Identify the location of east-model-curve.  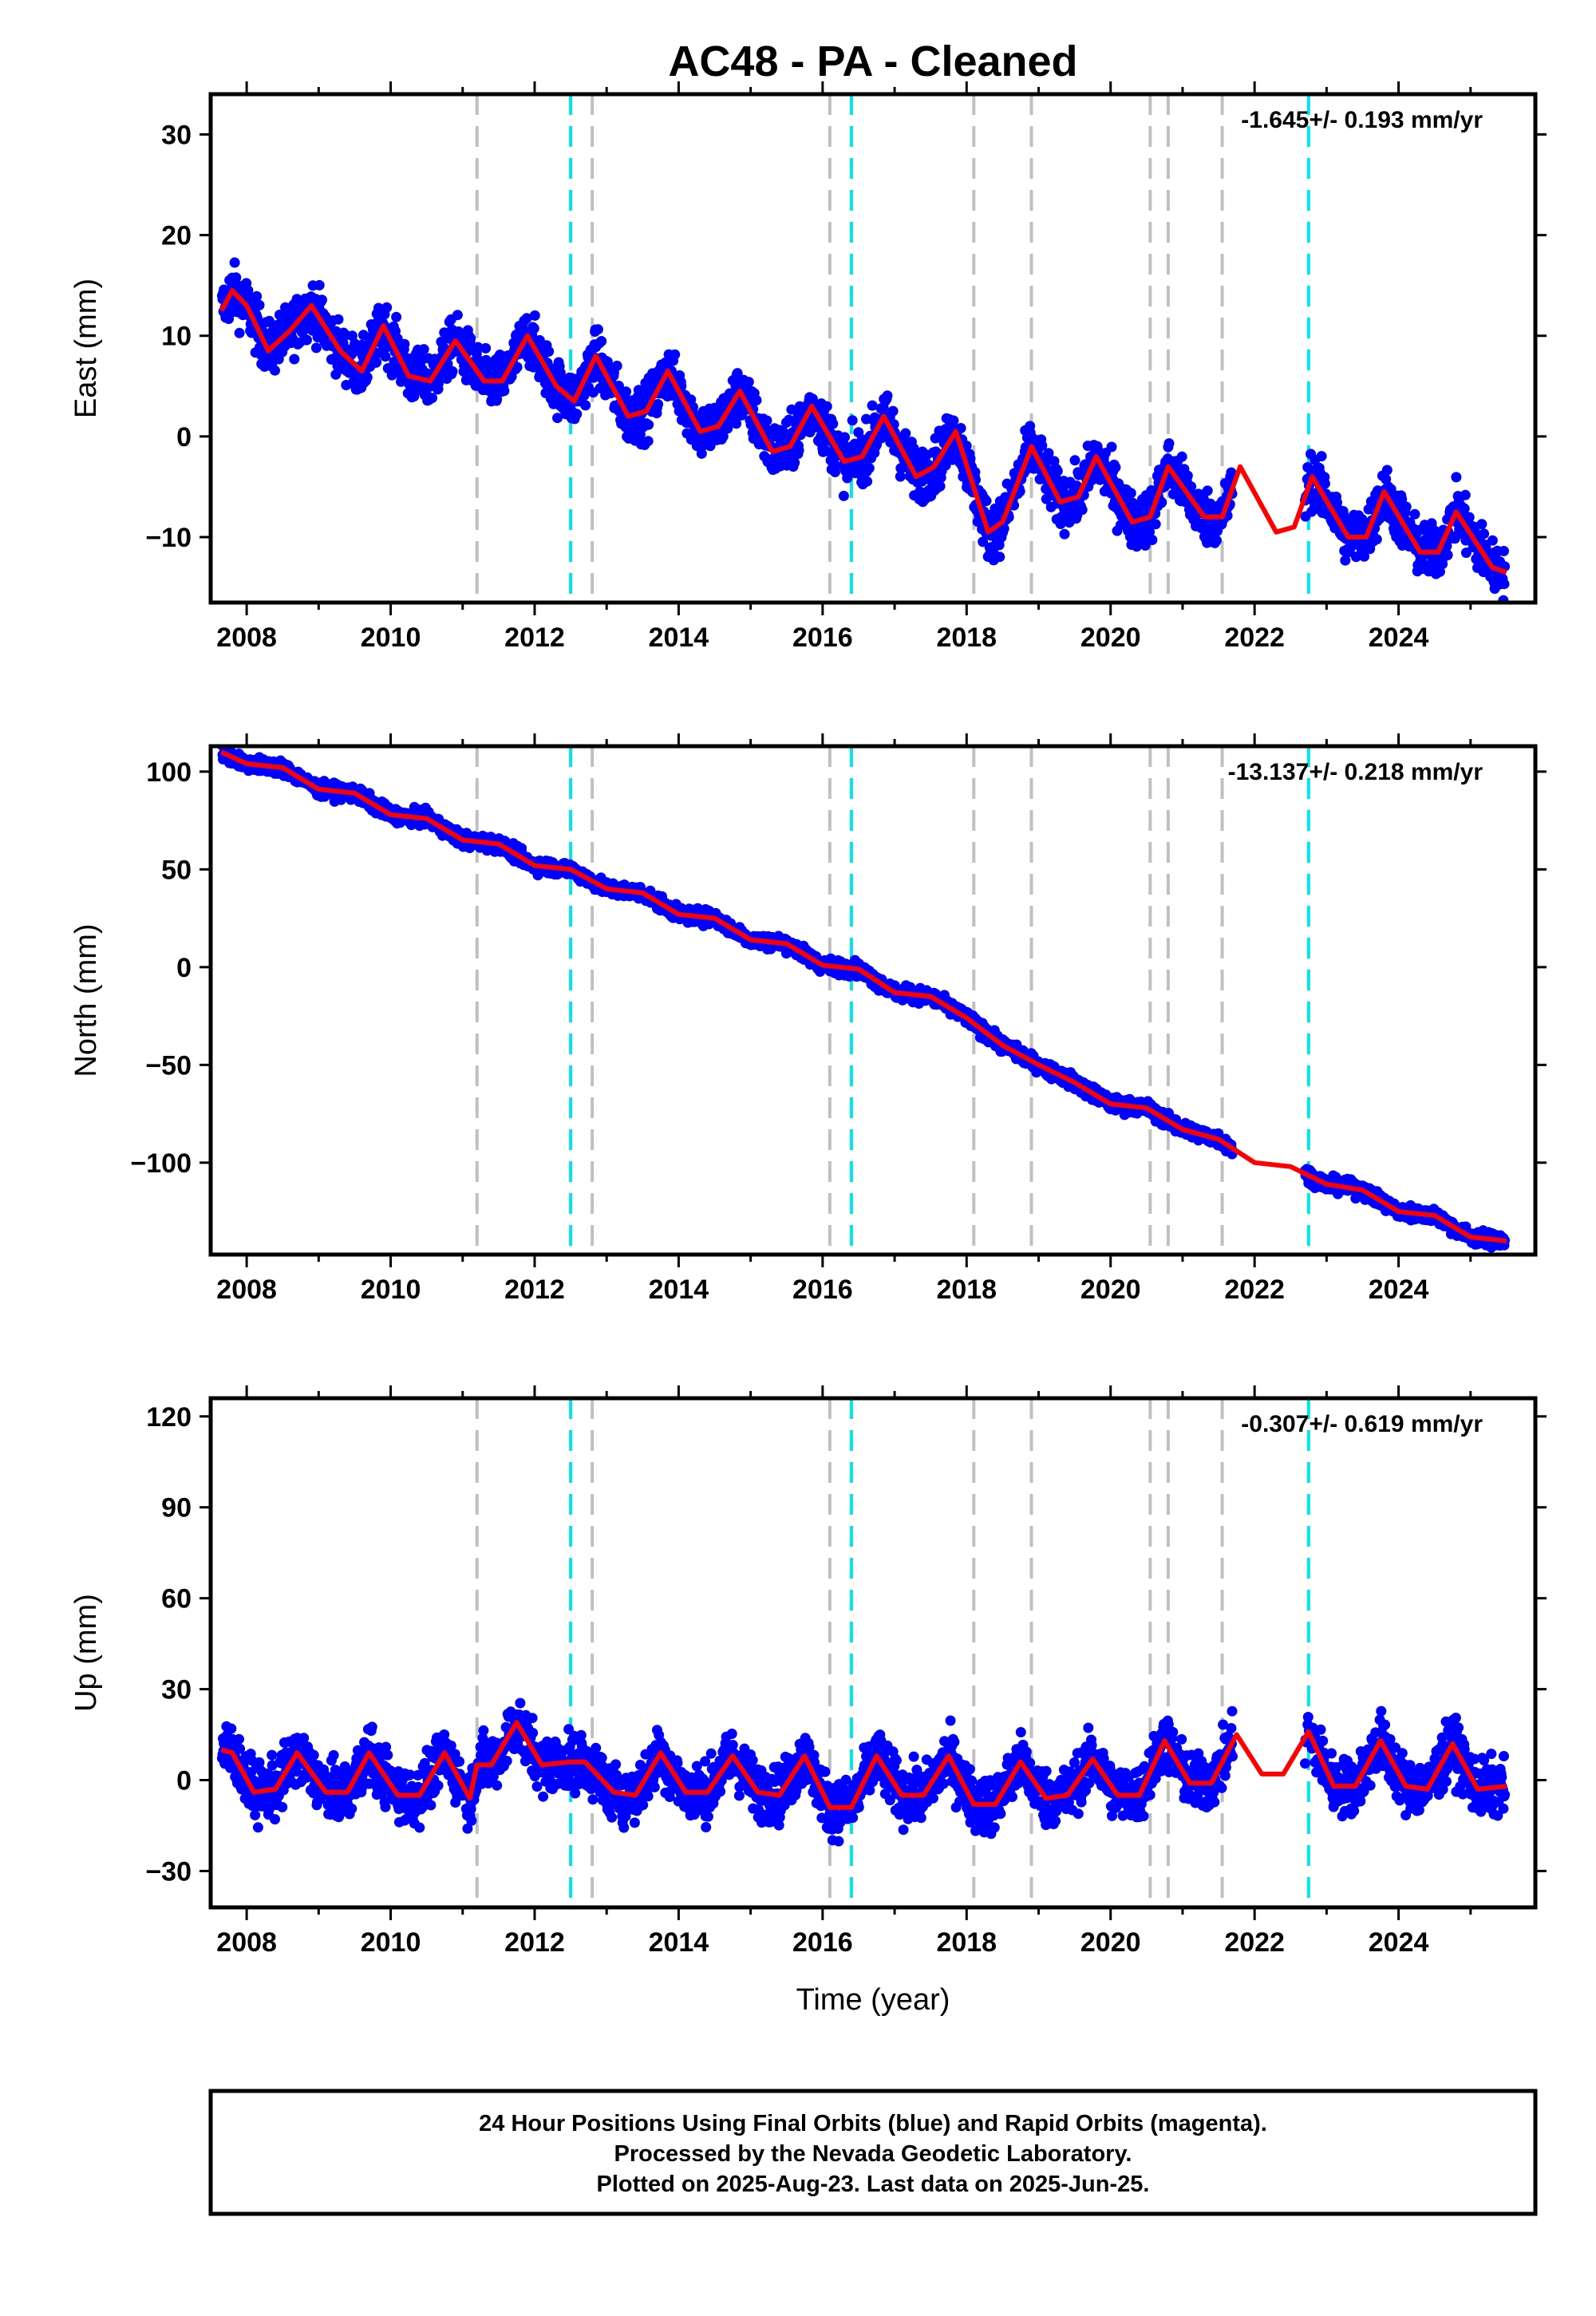
(863, 432).